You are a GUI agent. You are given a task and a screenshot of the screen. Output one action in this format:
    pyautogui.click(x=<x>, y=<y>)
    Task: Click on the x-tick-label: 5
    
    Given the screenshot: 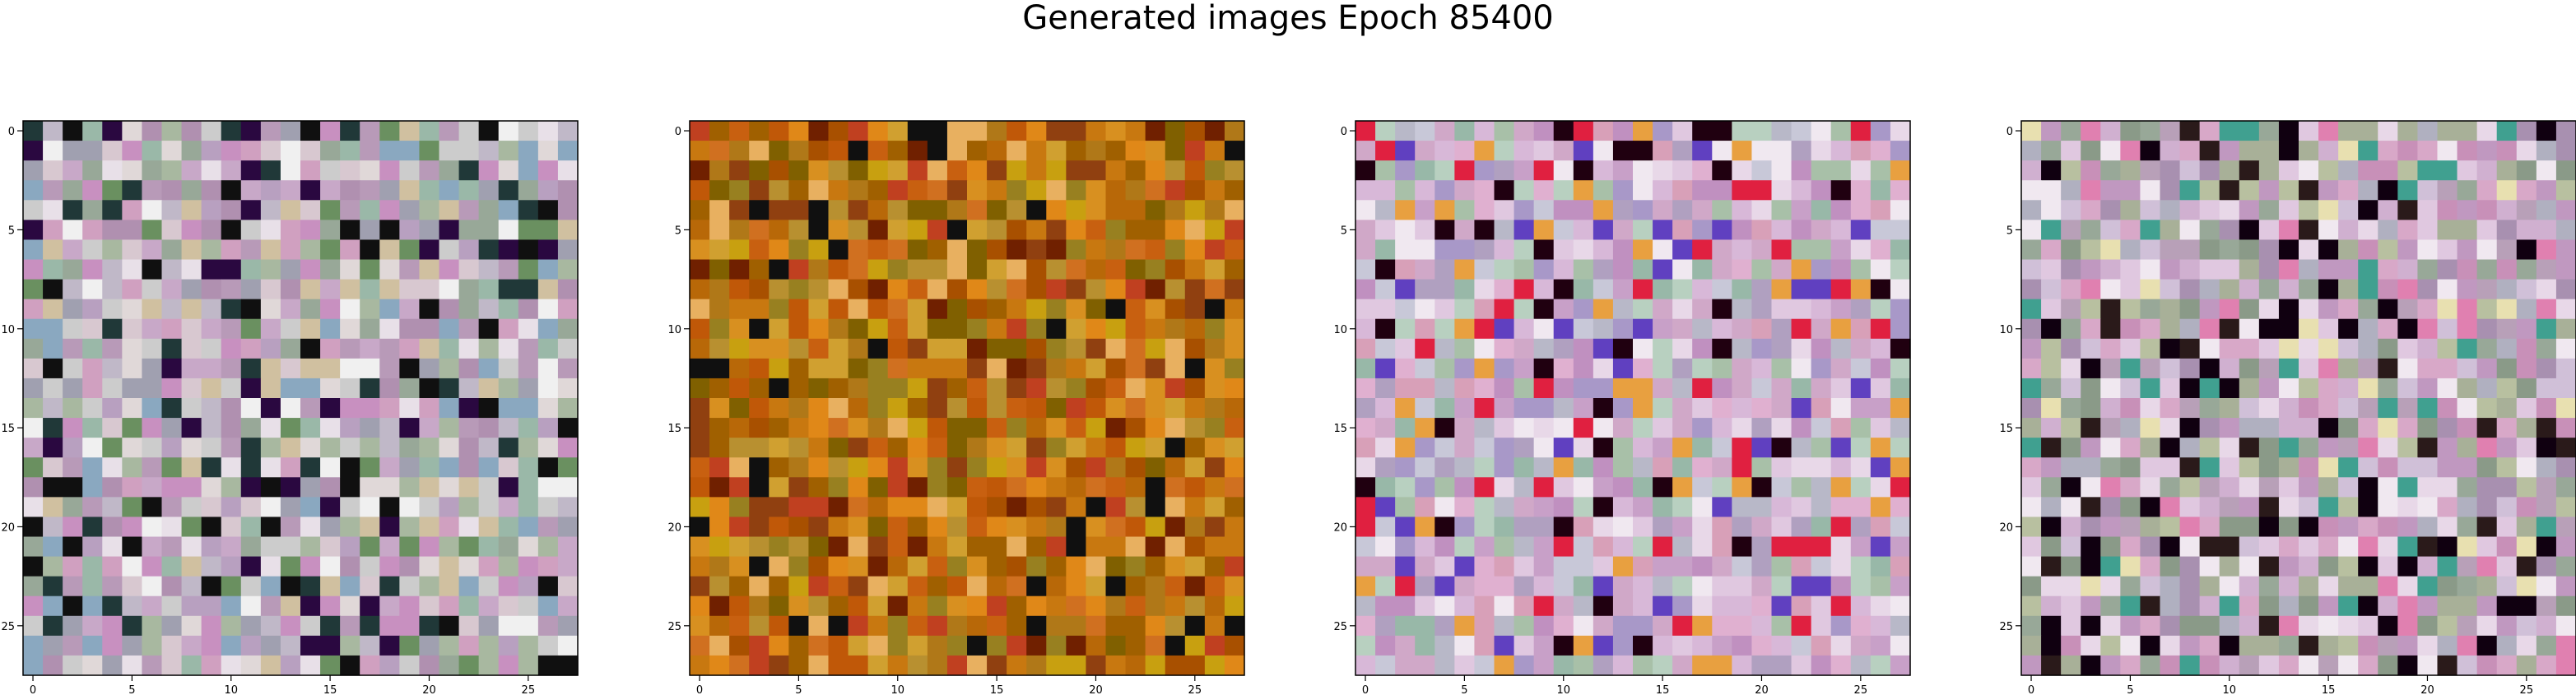 What is the action you would take?
    pyautogui.click(x=131, y=689)
    